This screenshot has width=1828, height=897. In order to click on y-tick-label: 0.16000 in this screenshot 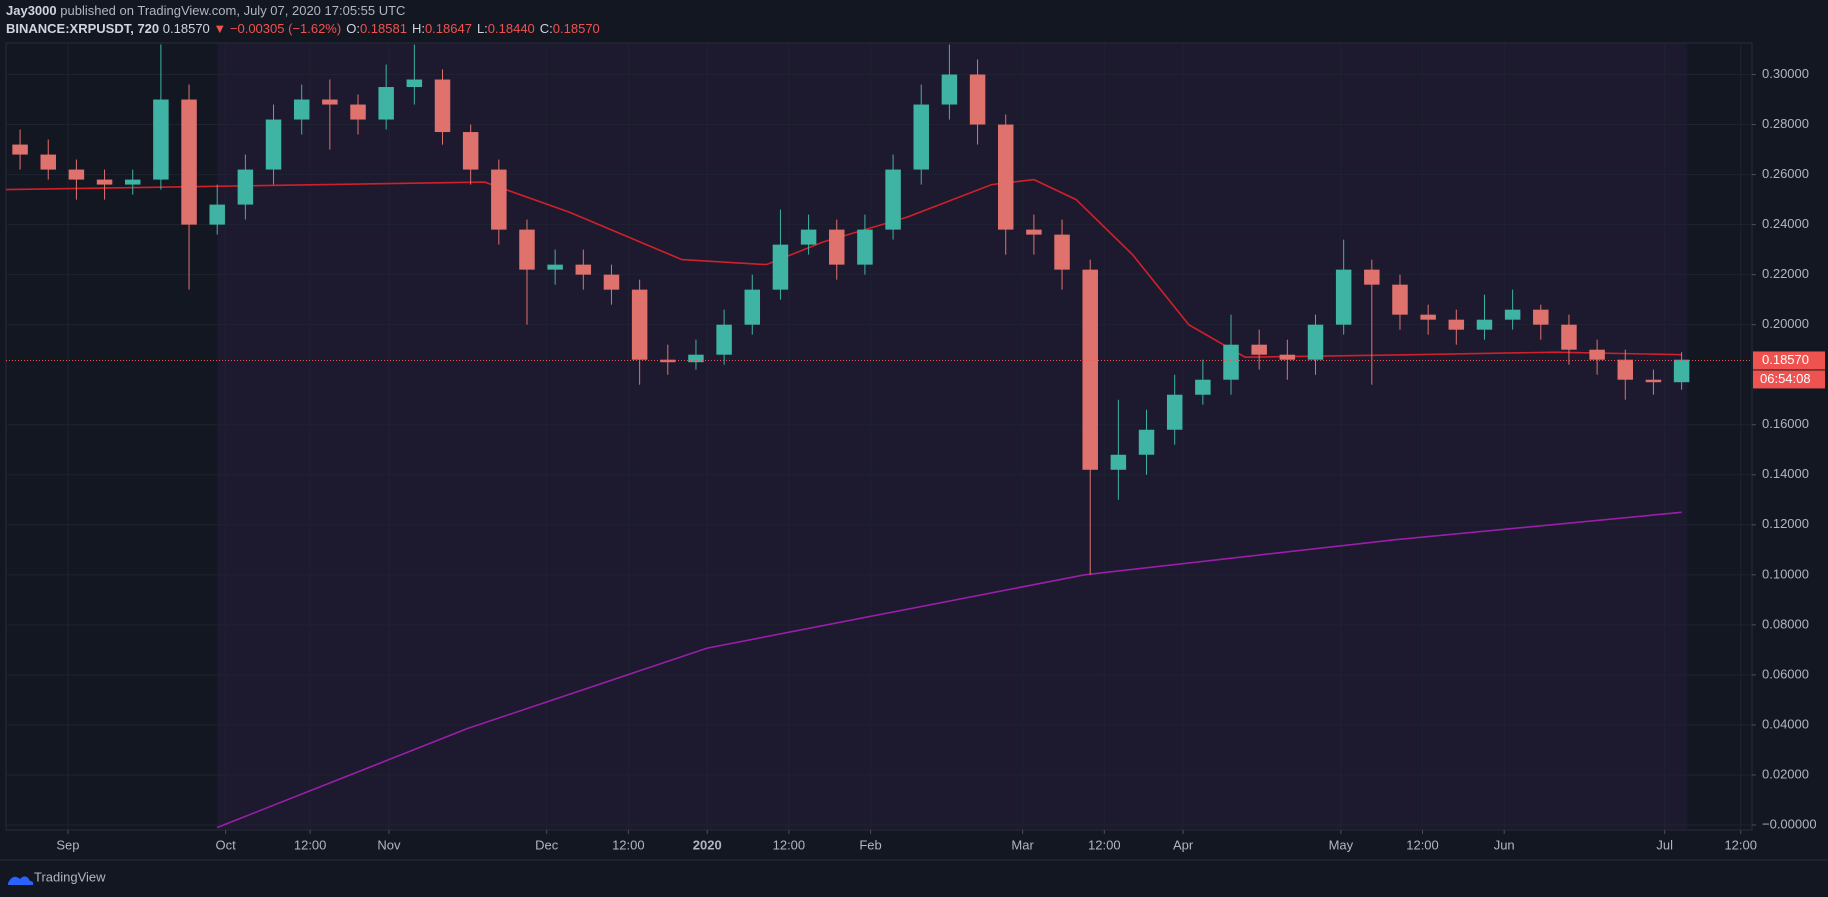, I will do `click(1785, 423)`.